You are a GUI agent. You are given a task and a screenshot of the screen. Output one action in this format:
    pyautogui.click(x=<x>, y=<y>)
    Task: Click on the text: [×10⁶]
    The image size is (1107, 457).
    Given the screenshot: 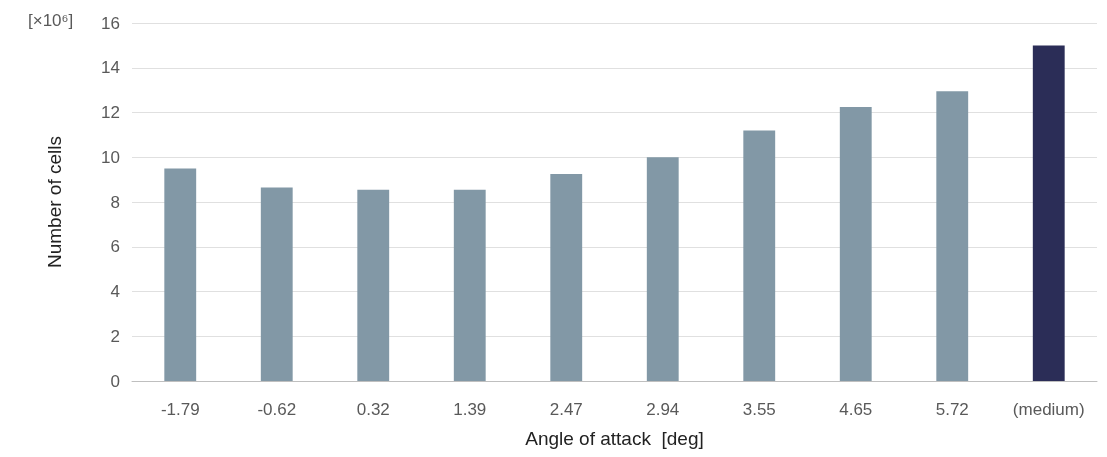 What is the action you would take?
    pyautogui.click(x=51, y=20)
    